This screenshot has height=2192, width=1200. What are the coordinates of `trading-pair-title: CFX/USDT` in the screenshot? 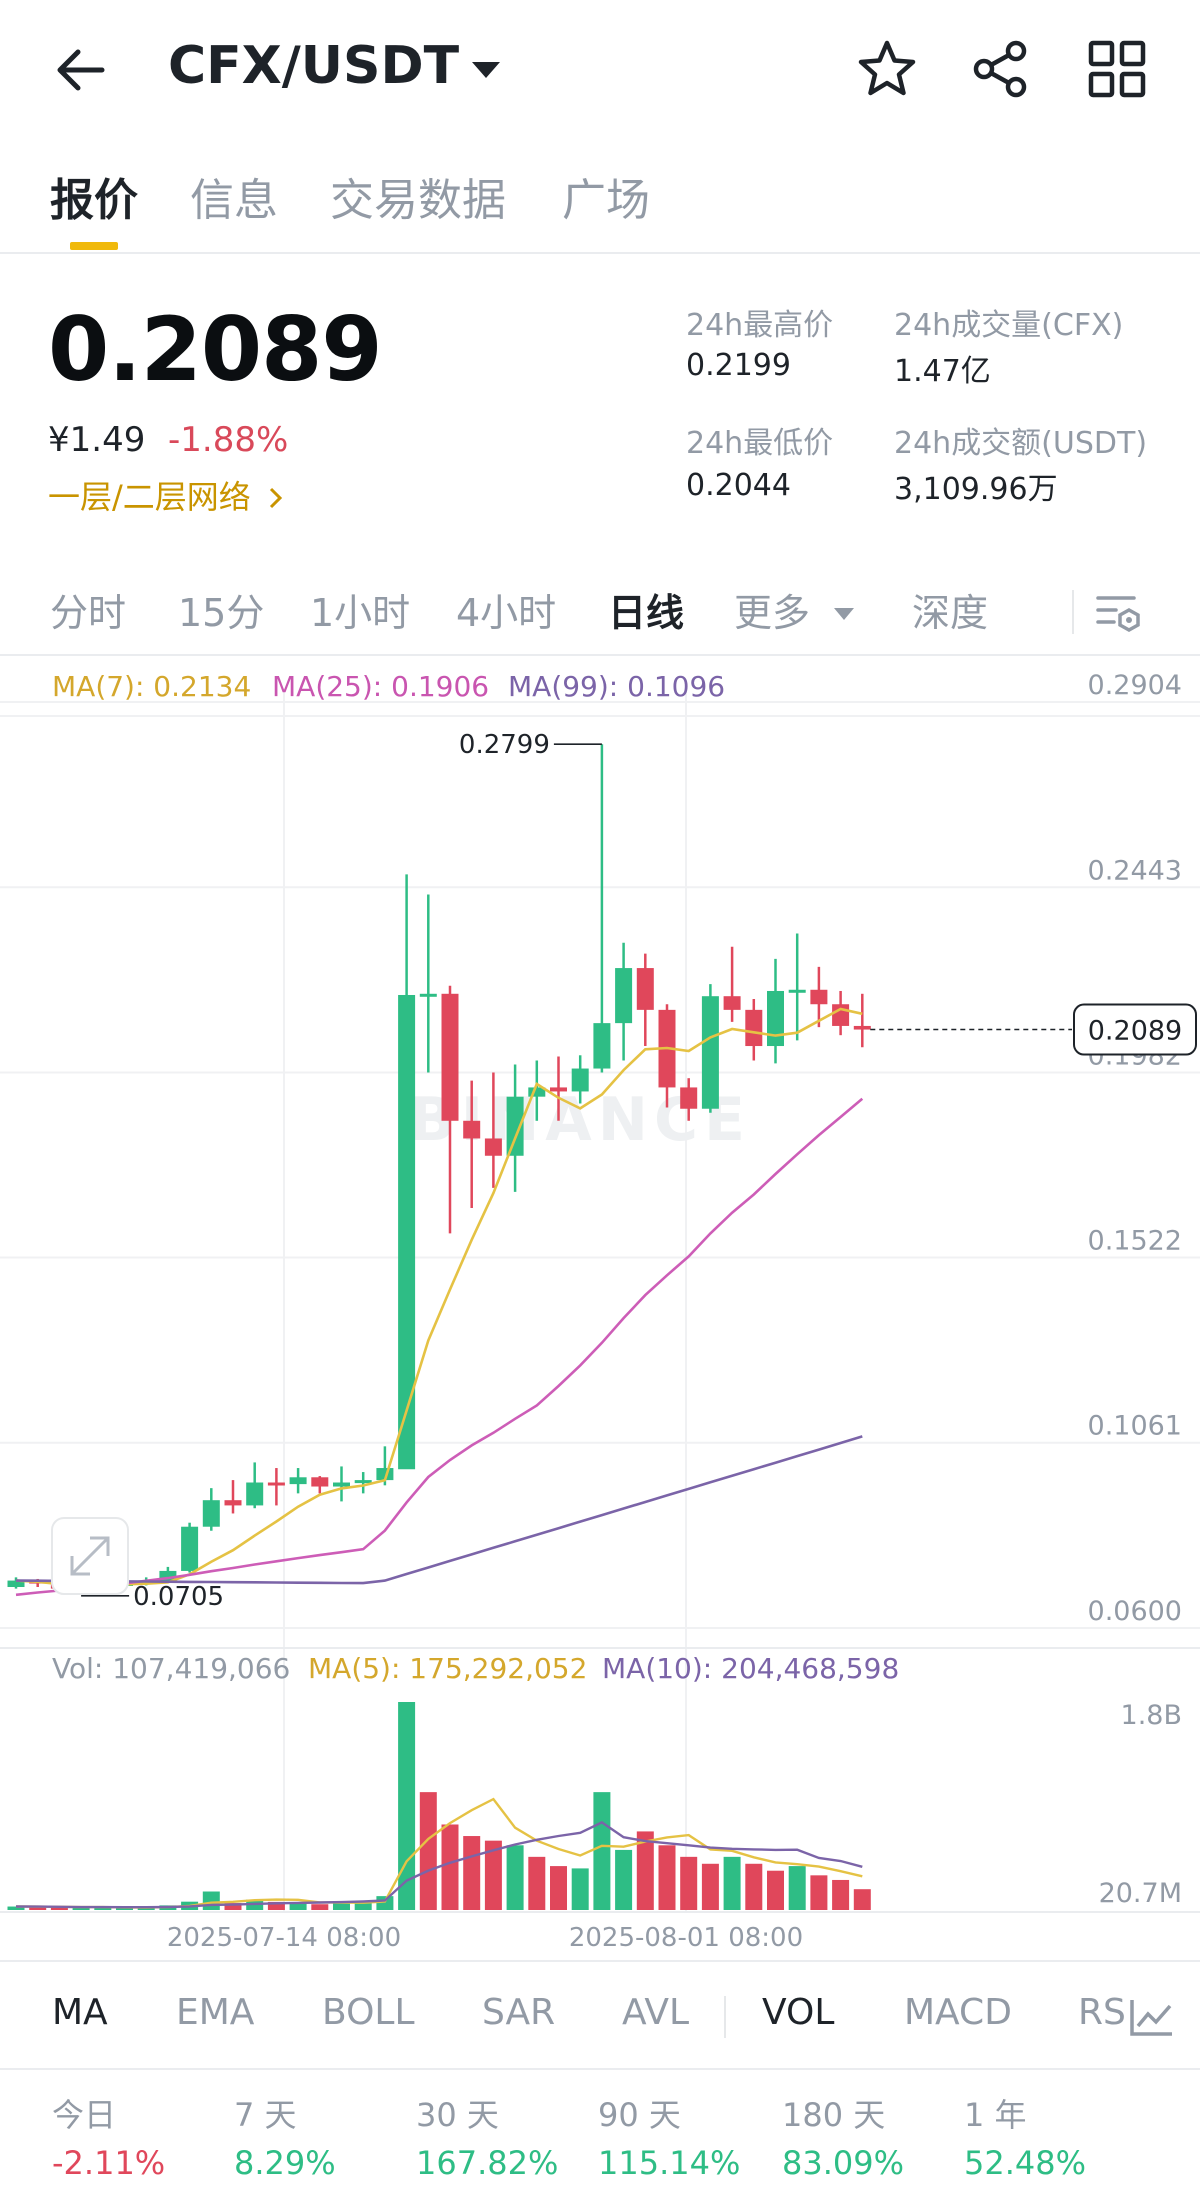 It's located at (314, 66).